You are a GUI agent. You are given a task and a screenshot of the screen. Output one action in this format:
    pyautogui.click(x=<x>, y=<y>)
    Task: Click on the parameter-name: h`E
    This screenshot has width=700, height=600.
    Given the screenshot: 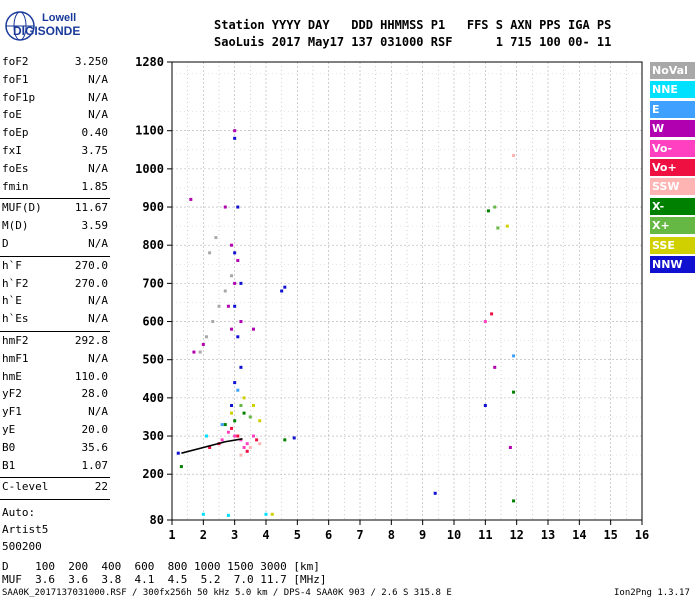 What is the action you would take?
    pyautogui.click(x=12, y=301)
    